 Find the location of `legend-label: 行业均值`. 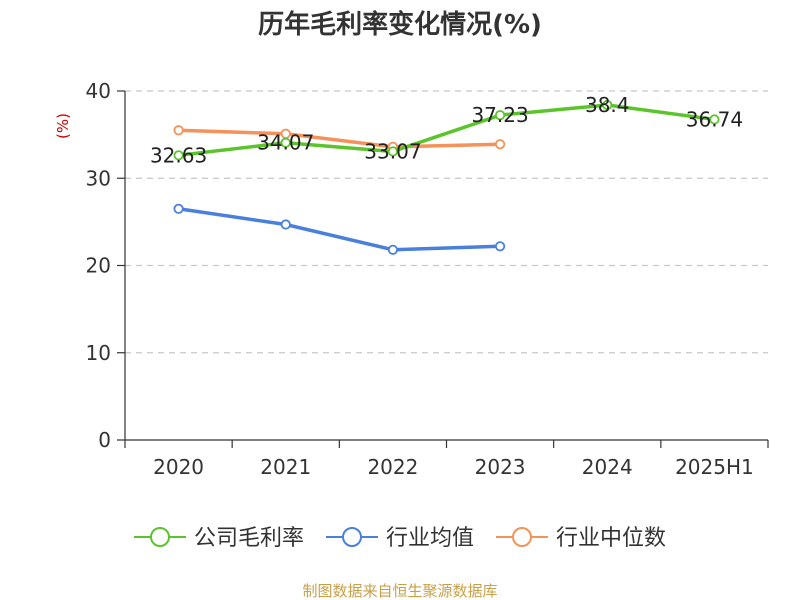

legend-label: 行业均值 is located at coordinates (430, 538).